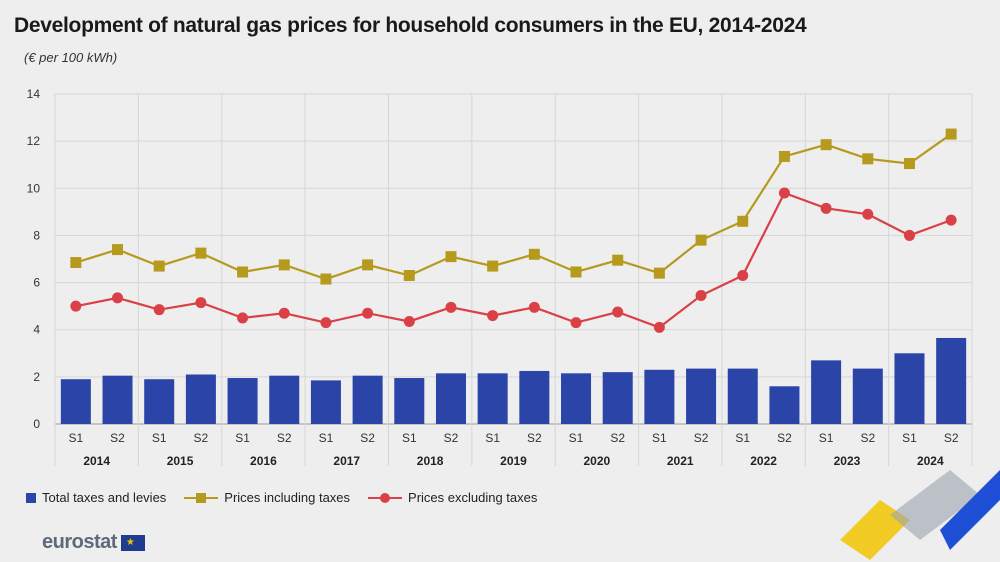 The height and width of the screenshot is (562, 1000). I want to click on y-tick-label: 8, so click(36, 235).